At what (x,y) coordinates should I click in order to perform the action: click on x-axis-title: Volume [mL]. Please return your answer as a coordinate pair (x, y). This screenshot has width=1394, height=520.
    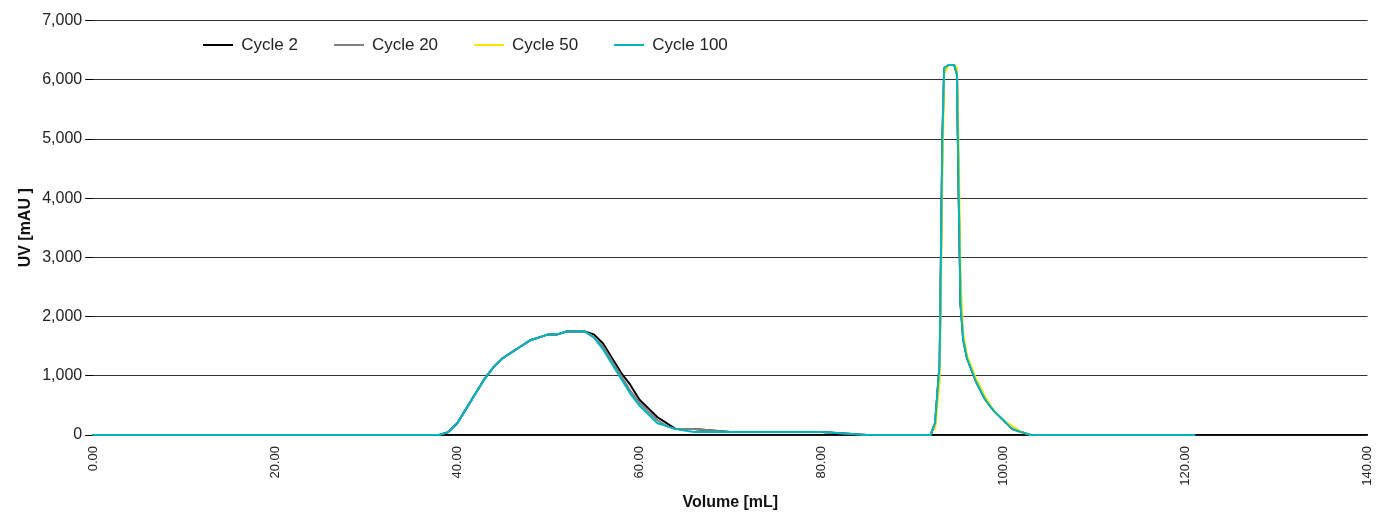
    Looking at the image, I should click on (730, 501).